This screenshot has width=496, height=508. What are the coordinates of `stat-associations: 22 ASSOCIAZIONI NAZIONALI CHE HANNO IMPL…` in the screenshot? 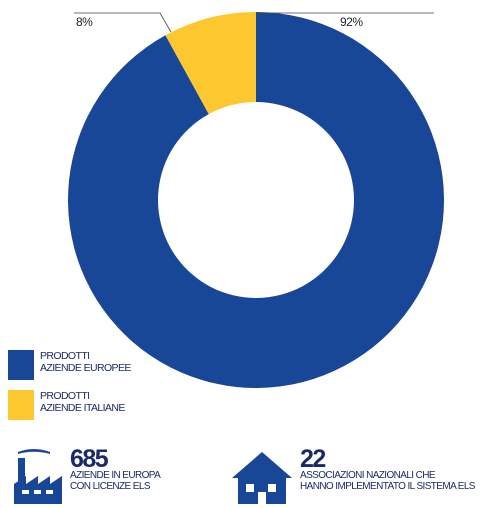 It's located at (351, 474).